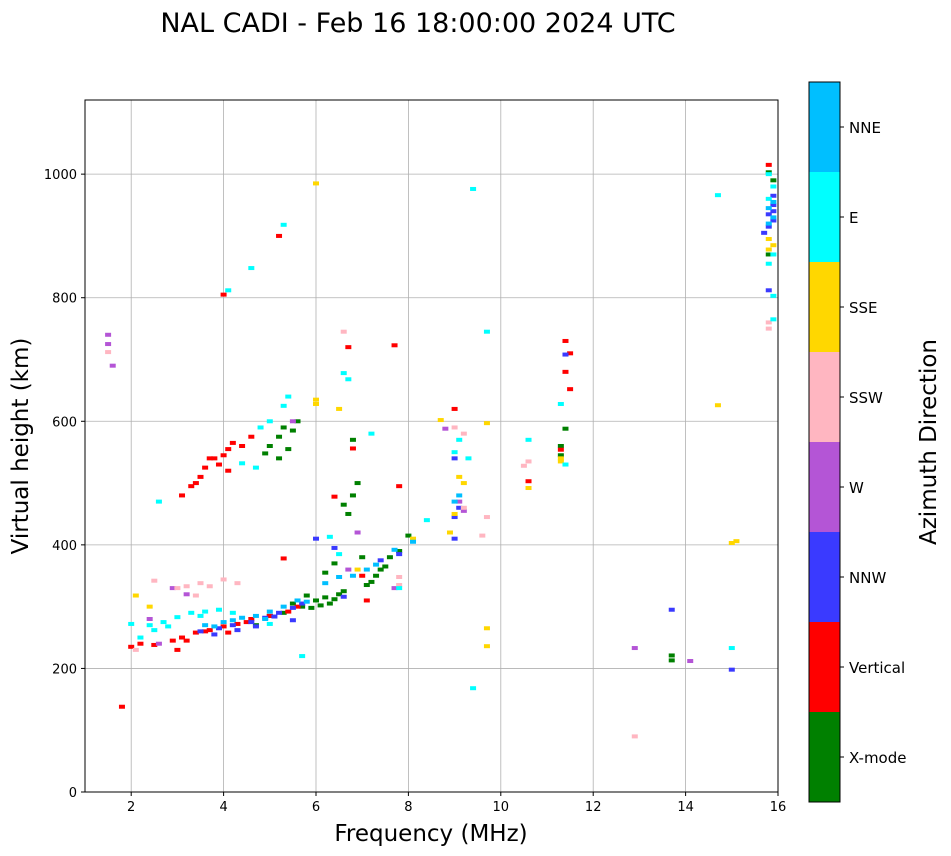 The width and height of the screenshot is (951, 856). Describe the element at coordinates (60, 175) in the screenshot. I see `y-tick-label: 1000` at that location.